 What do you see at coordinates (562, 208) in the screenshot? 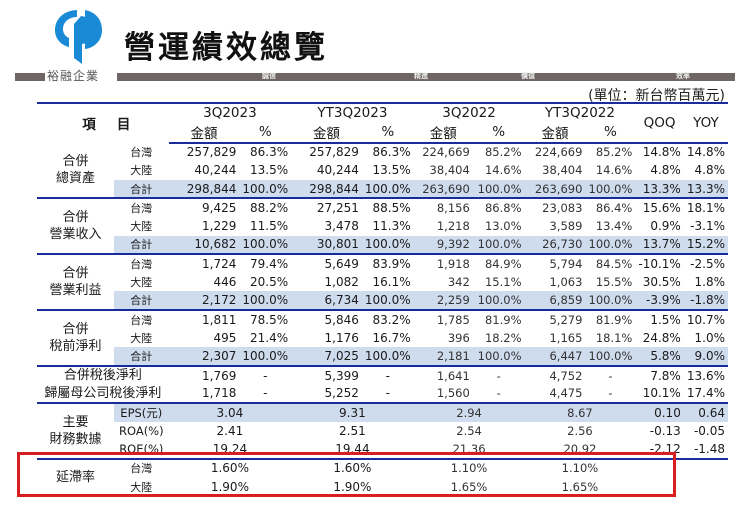
I see `table-cell: 23,083` at bounding box center [562, 208].